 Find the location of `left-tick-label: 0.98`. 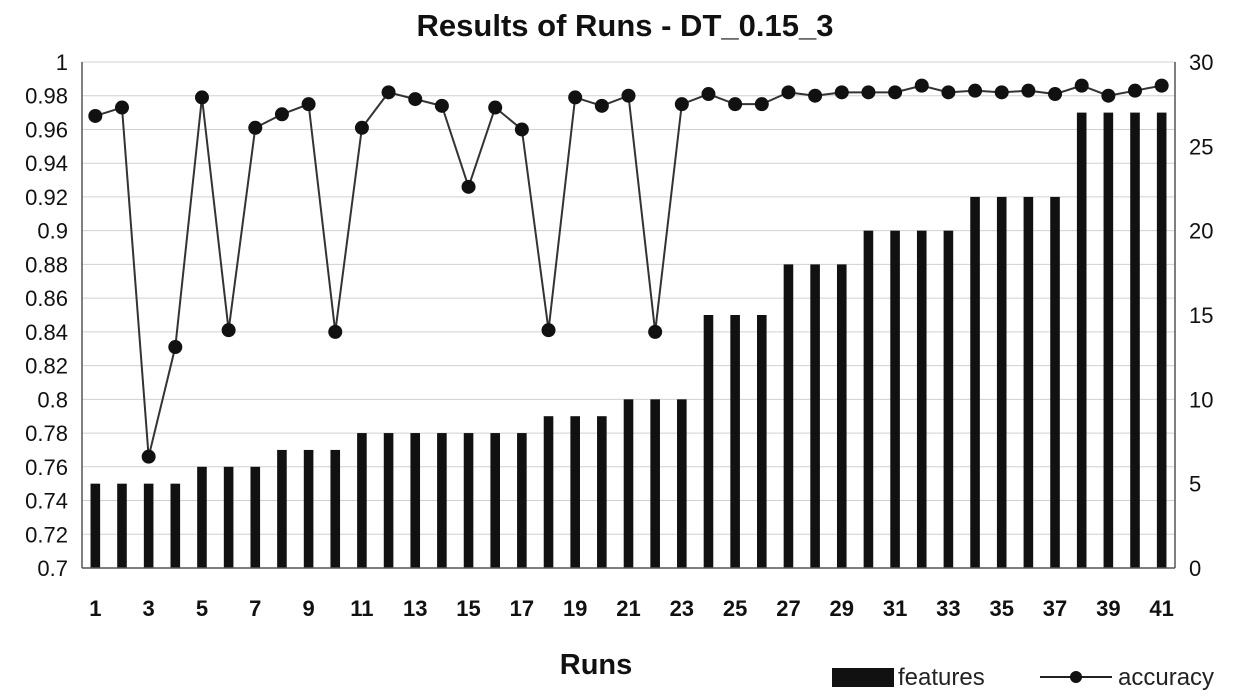

left-tick-label: 0.98 is located at coordinates (46, 96).